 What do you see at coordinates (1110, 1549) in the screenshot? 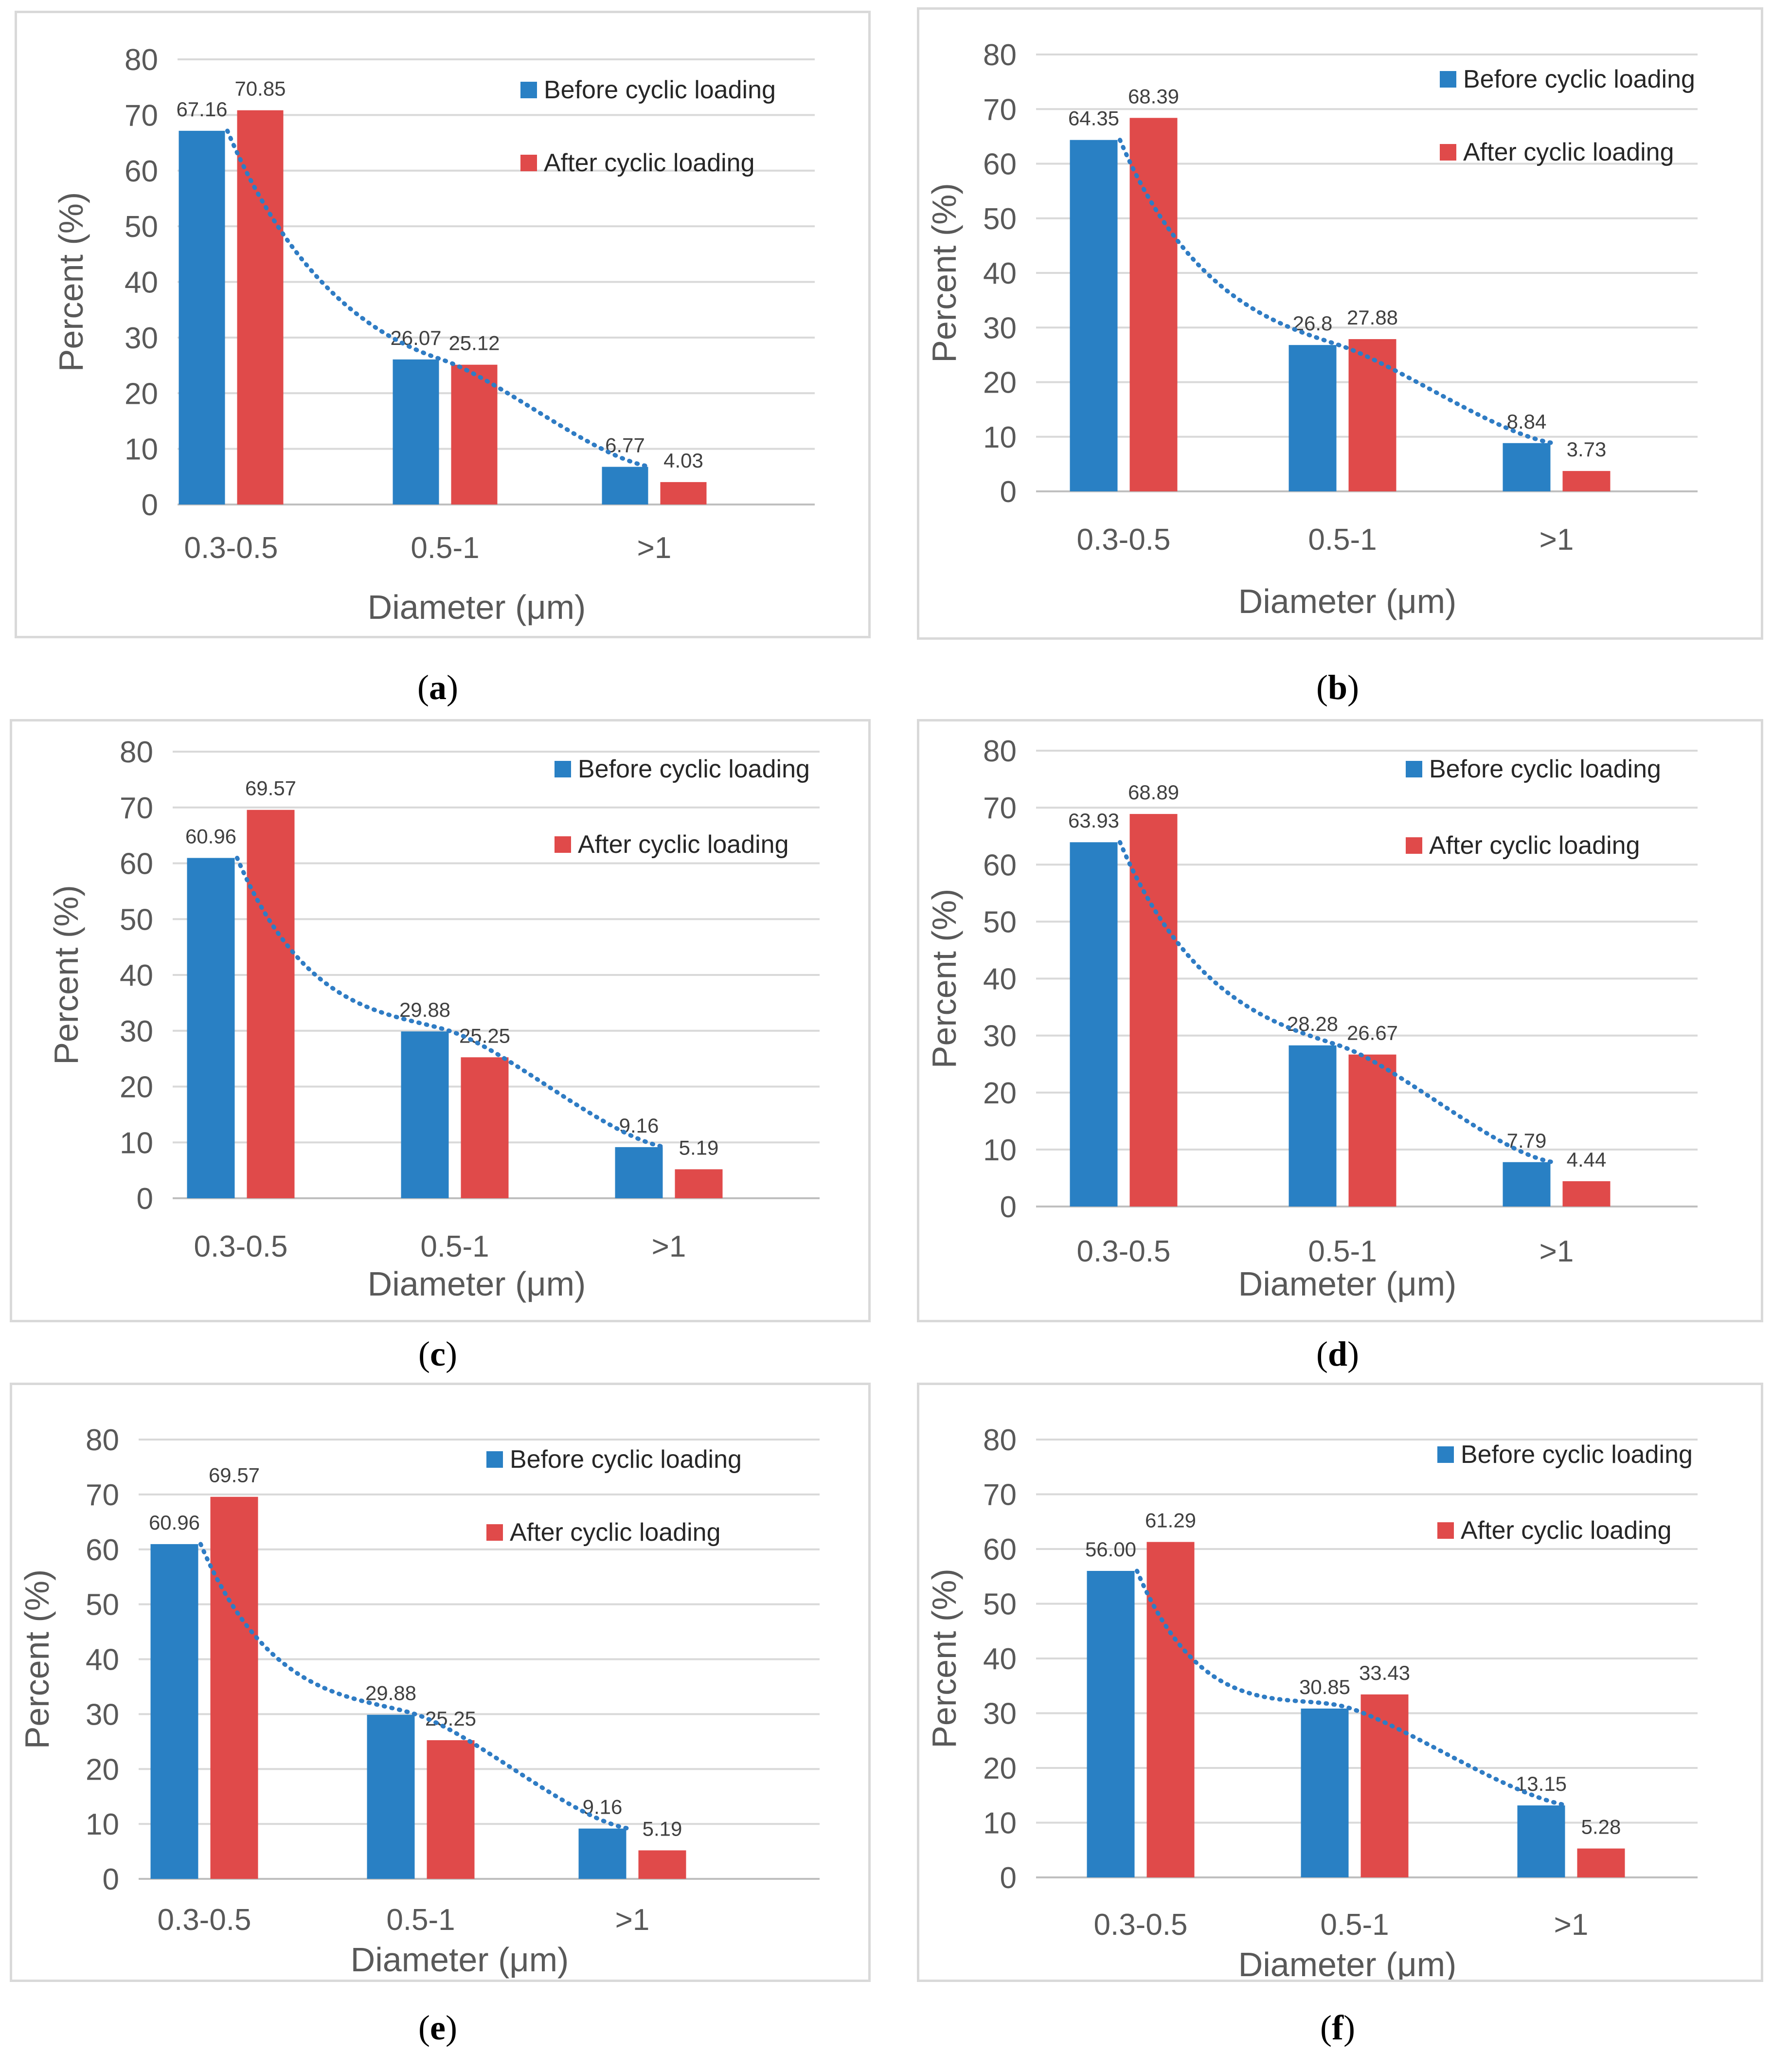
I see `data-label: 56.00` at bounding box center [1110, 1549].